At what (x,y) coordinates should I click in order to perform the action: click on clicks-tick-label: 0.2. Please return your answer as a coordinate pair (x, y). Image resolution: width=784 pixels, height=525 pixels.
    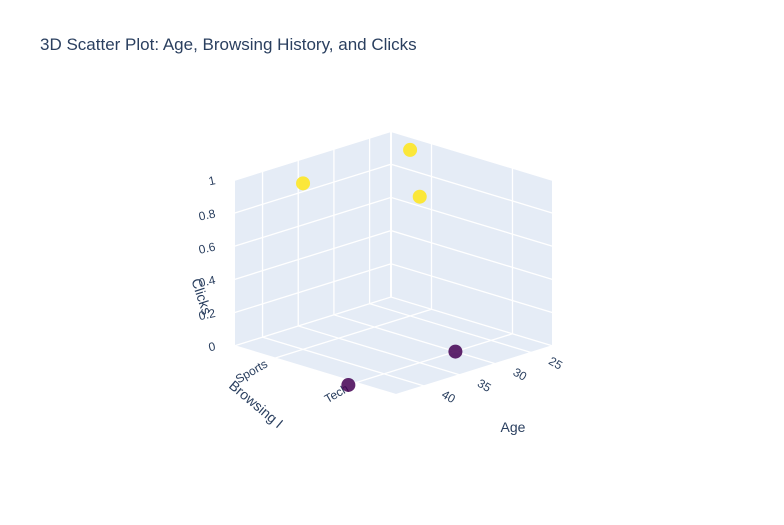
    Looking at the image, I should click on (207, 314).